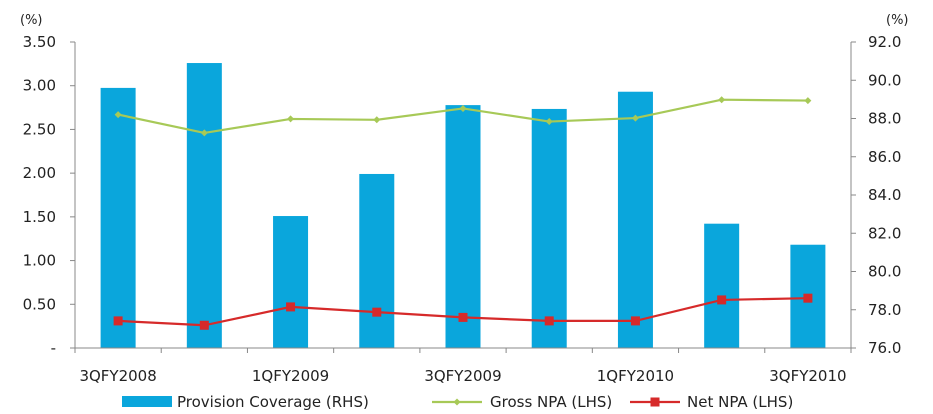 The width and height of the screenshot is (933, 414). Describe the element at coordinates (884, 272) in the screenshot. I see `right-tick-label: 80.0` at that location.